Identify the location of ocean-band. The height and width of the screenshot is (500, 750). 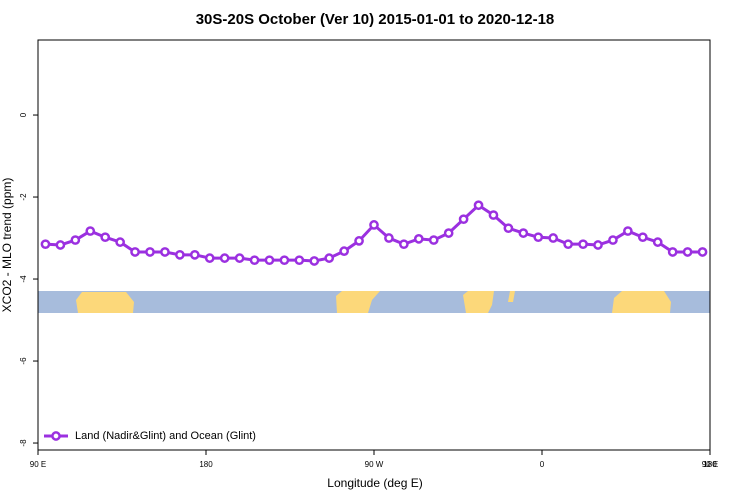
(374, 302).